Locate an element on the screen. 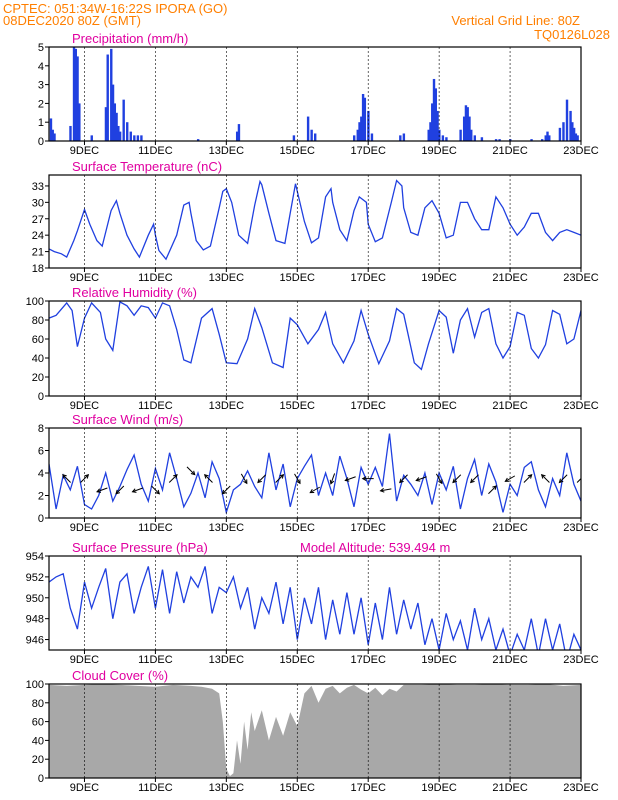  y-tick-label: 30 is located at coordinates (38, 203).